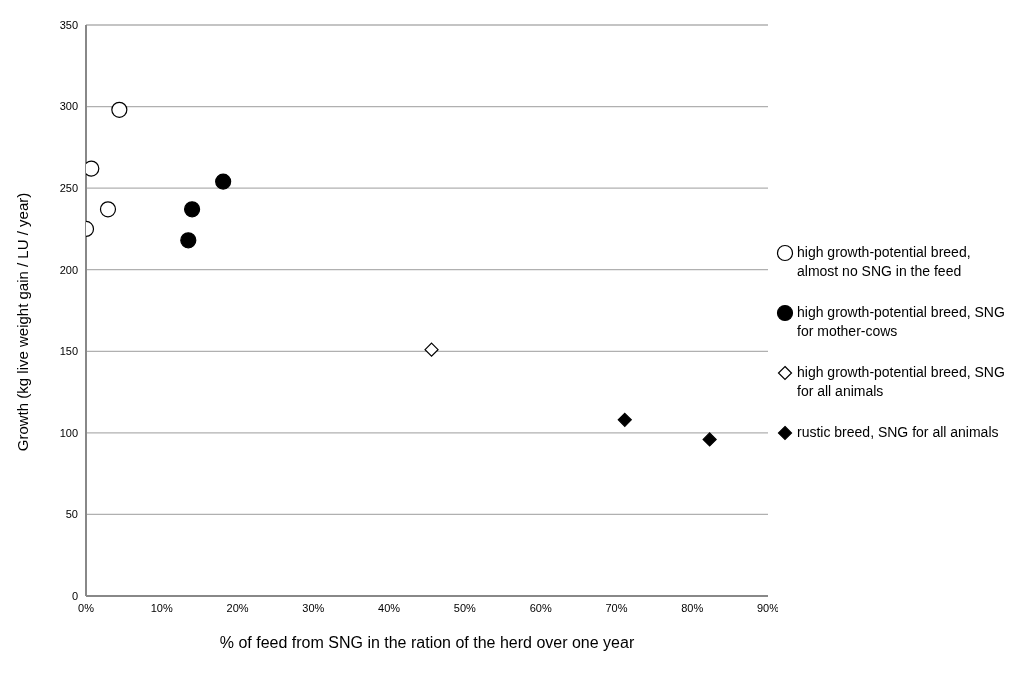 This screenshot has height=674, width=1023. What do you see at coordinates (86, 607) in the screenshot?
I see `x-tick-label: 0%` at bounding box center [86, 607].